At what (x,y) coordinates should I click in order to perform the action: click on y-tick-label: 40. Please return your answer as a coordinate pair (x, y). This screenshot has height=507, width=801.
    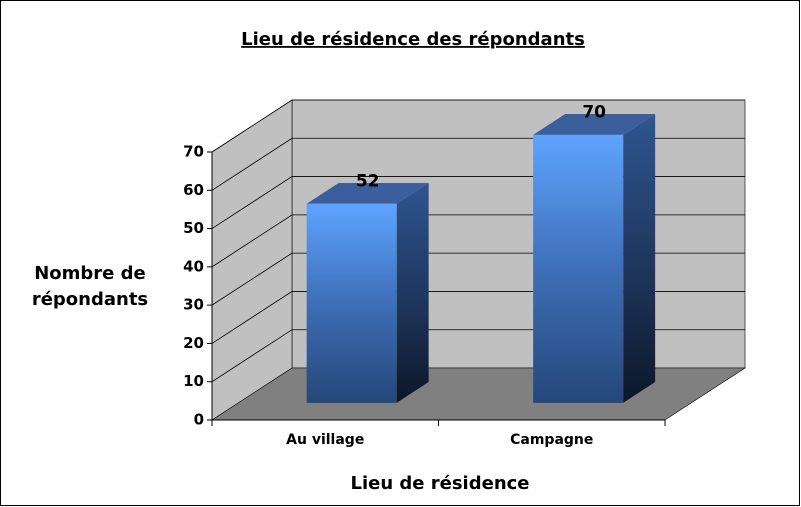
    Looking at the image, I should click on (193, 266).